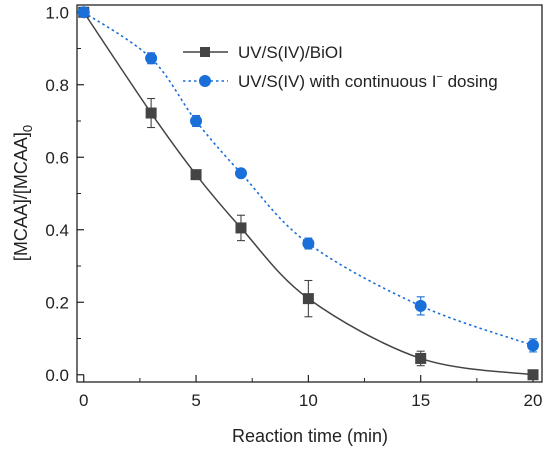 The width and height of the screenshot is (550, 453). I want to click on y-tick-label: 0.8, so click(57, 85).